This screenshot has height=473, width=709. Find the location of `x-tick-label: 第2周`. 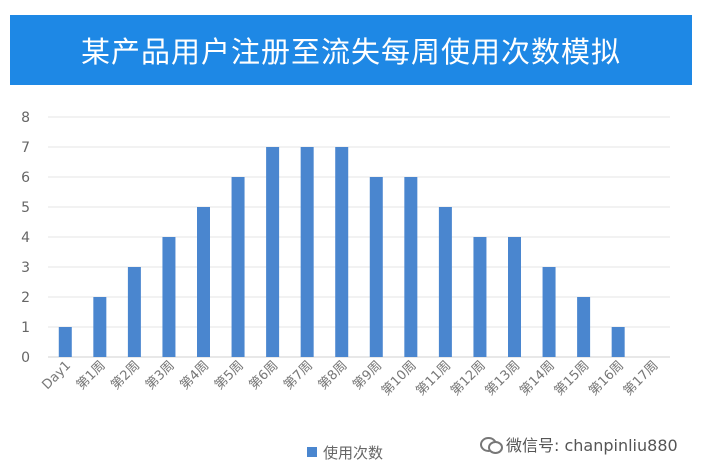

x-tick-label: 第2周 is located at coordinates (125, 375).